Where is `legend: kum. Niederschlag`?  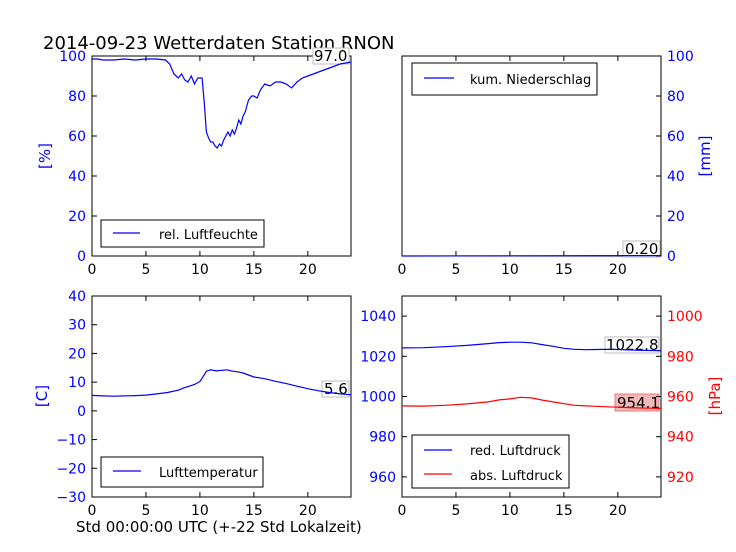 legend: kum. Niederschlag is located at coordinates (504, 79).